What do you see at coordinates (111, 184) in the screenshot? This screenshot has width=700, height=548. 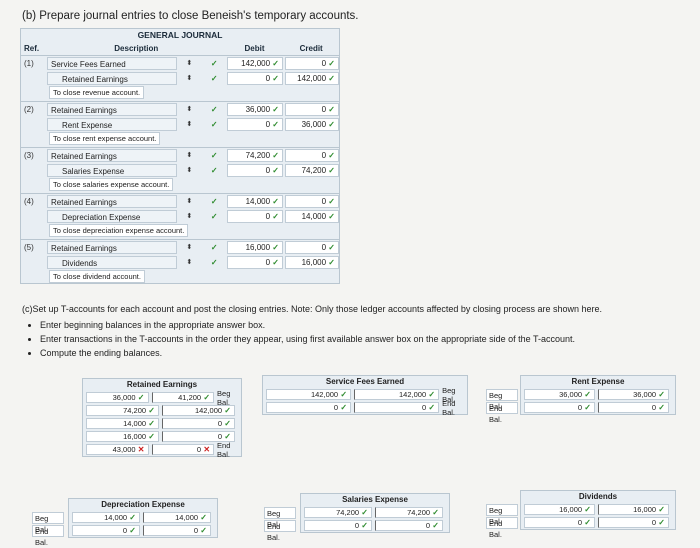 I see `note-text: To close salaries expense account.` at bounding box center [111, 184].